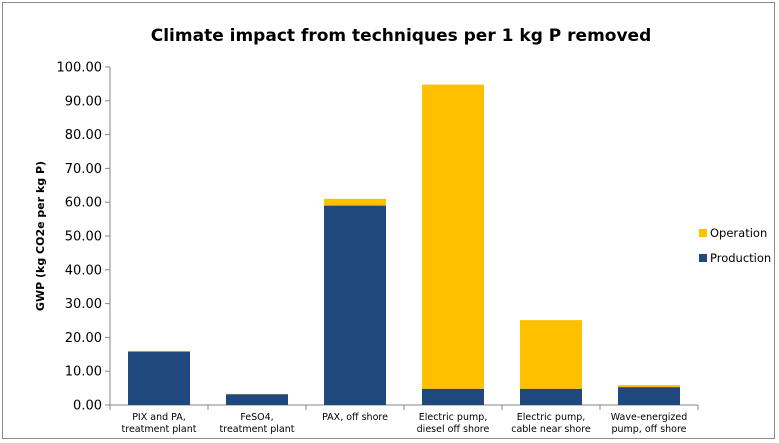 Image resolution: width=779 pixels, height=443 pixels. What do you see at coordinates (648, 429) in the screenshot?
I see `x-tick-label: pump, off shore` at bounding box center [648, 429].